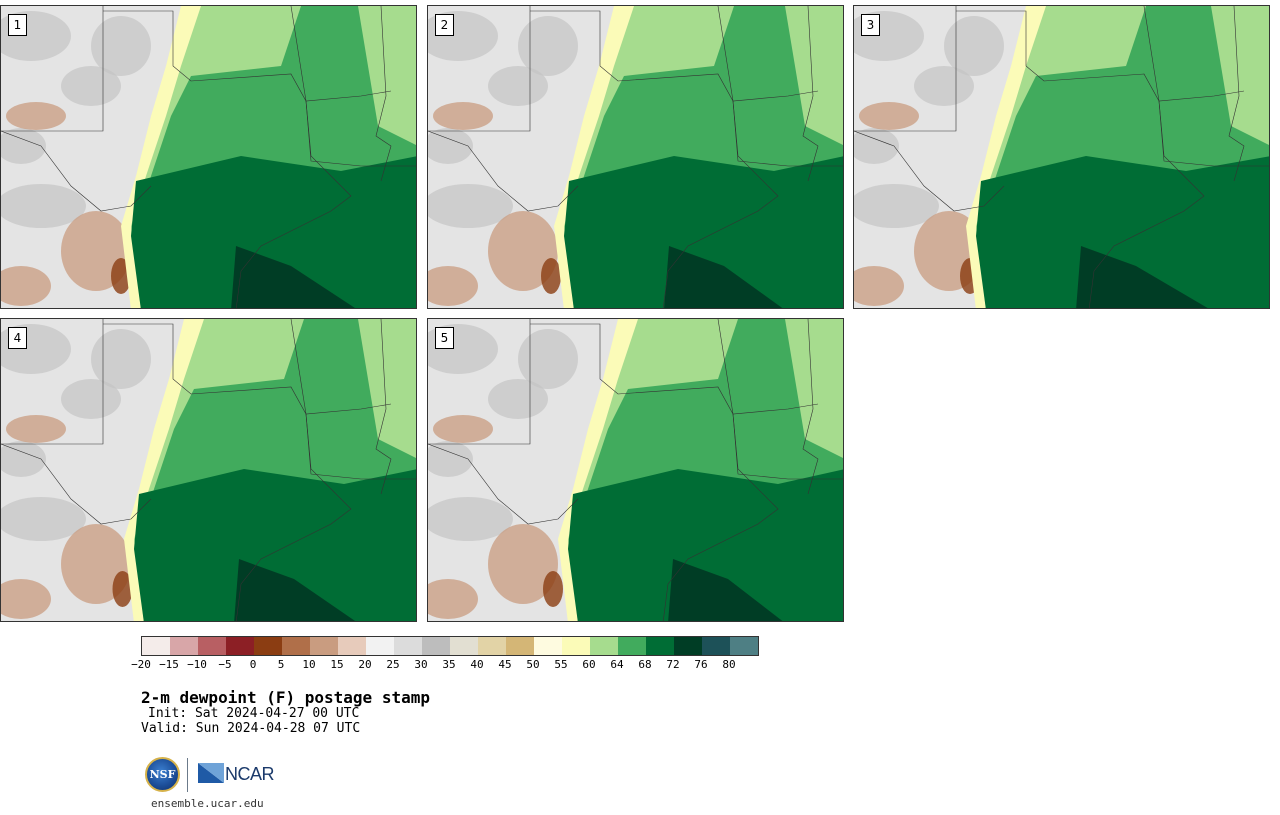  Describe the element at coordinates (281, 664) in the screenshot. I see `colorbar-tick-label: 5` at that location.